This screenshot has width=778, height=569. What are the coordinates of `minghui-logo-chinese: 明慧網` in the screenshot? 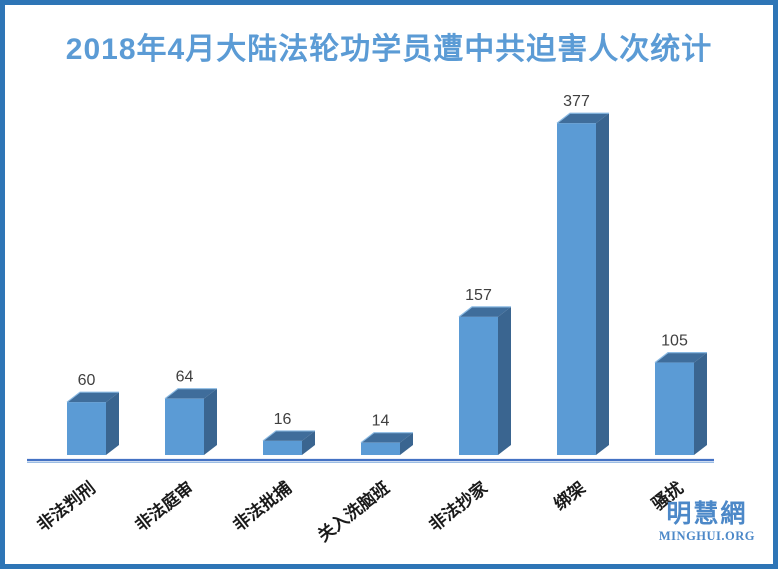 It's located at (707, 513).